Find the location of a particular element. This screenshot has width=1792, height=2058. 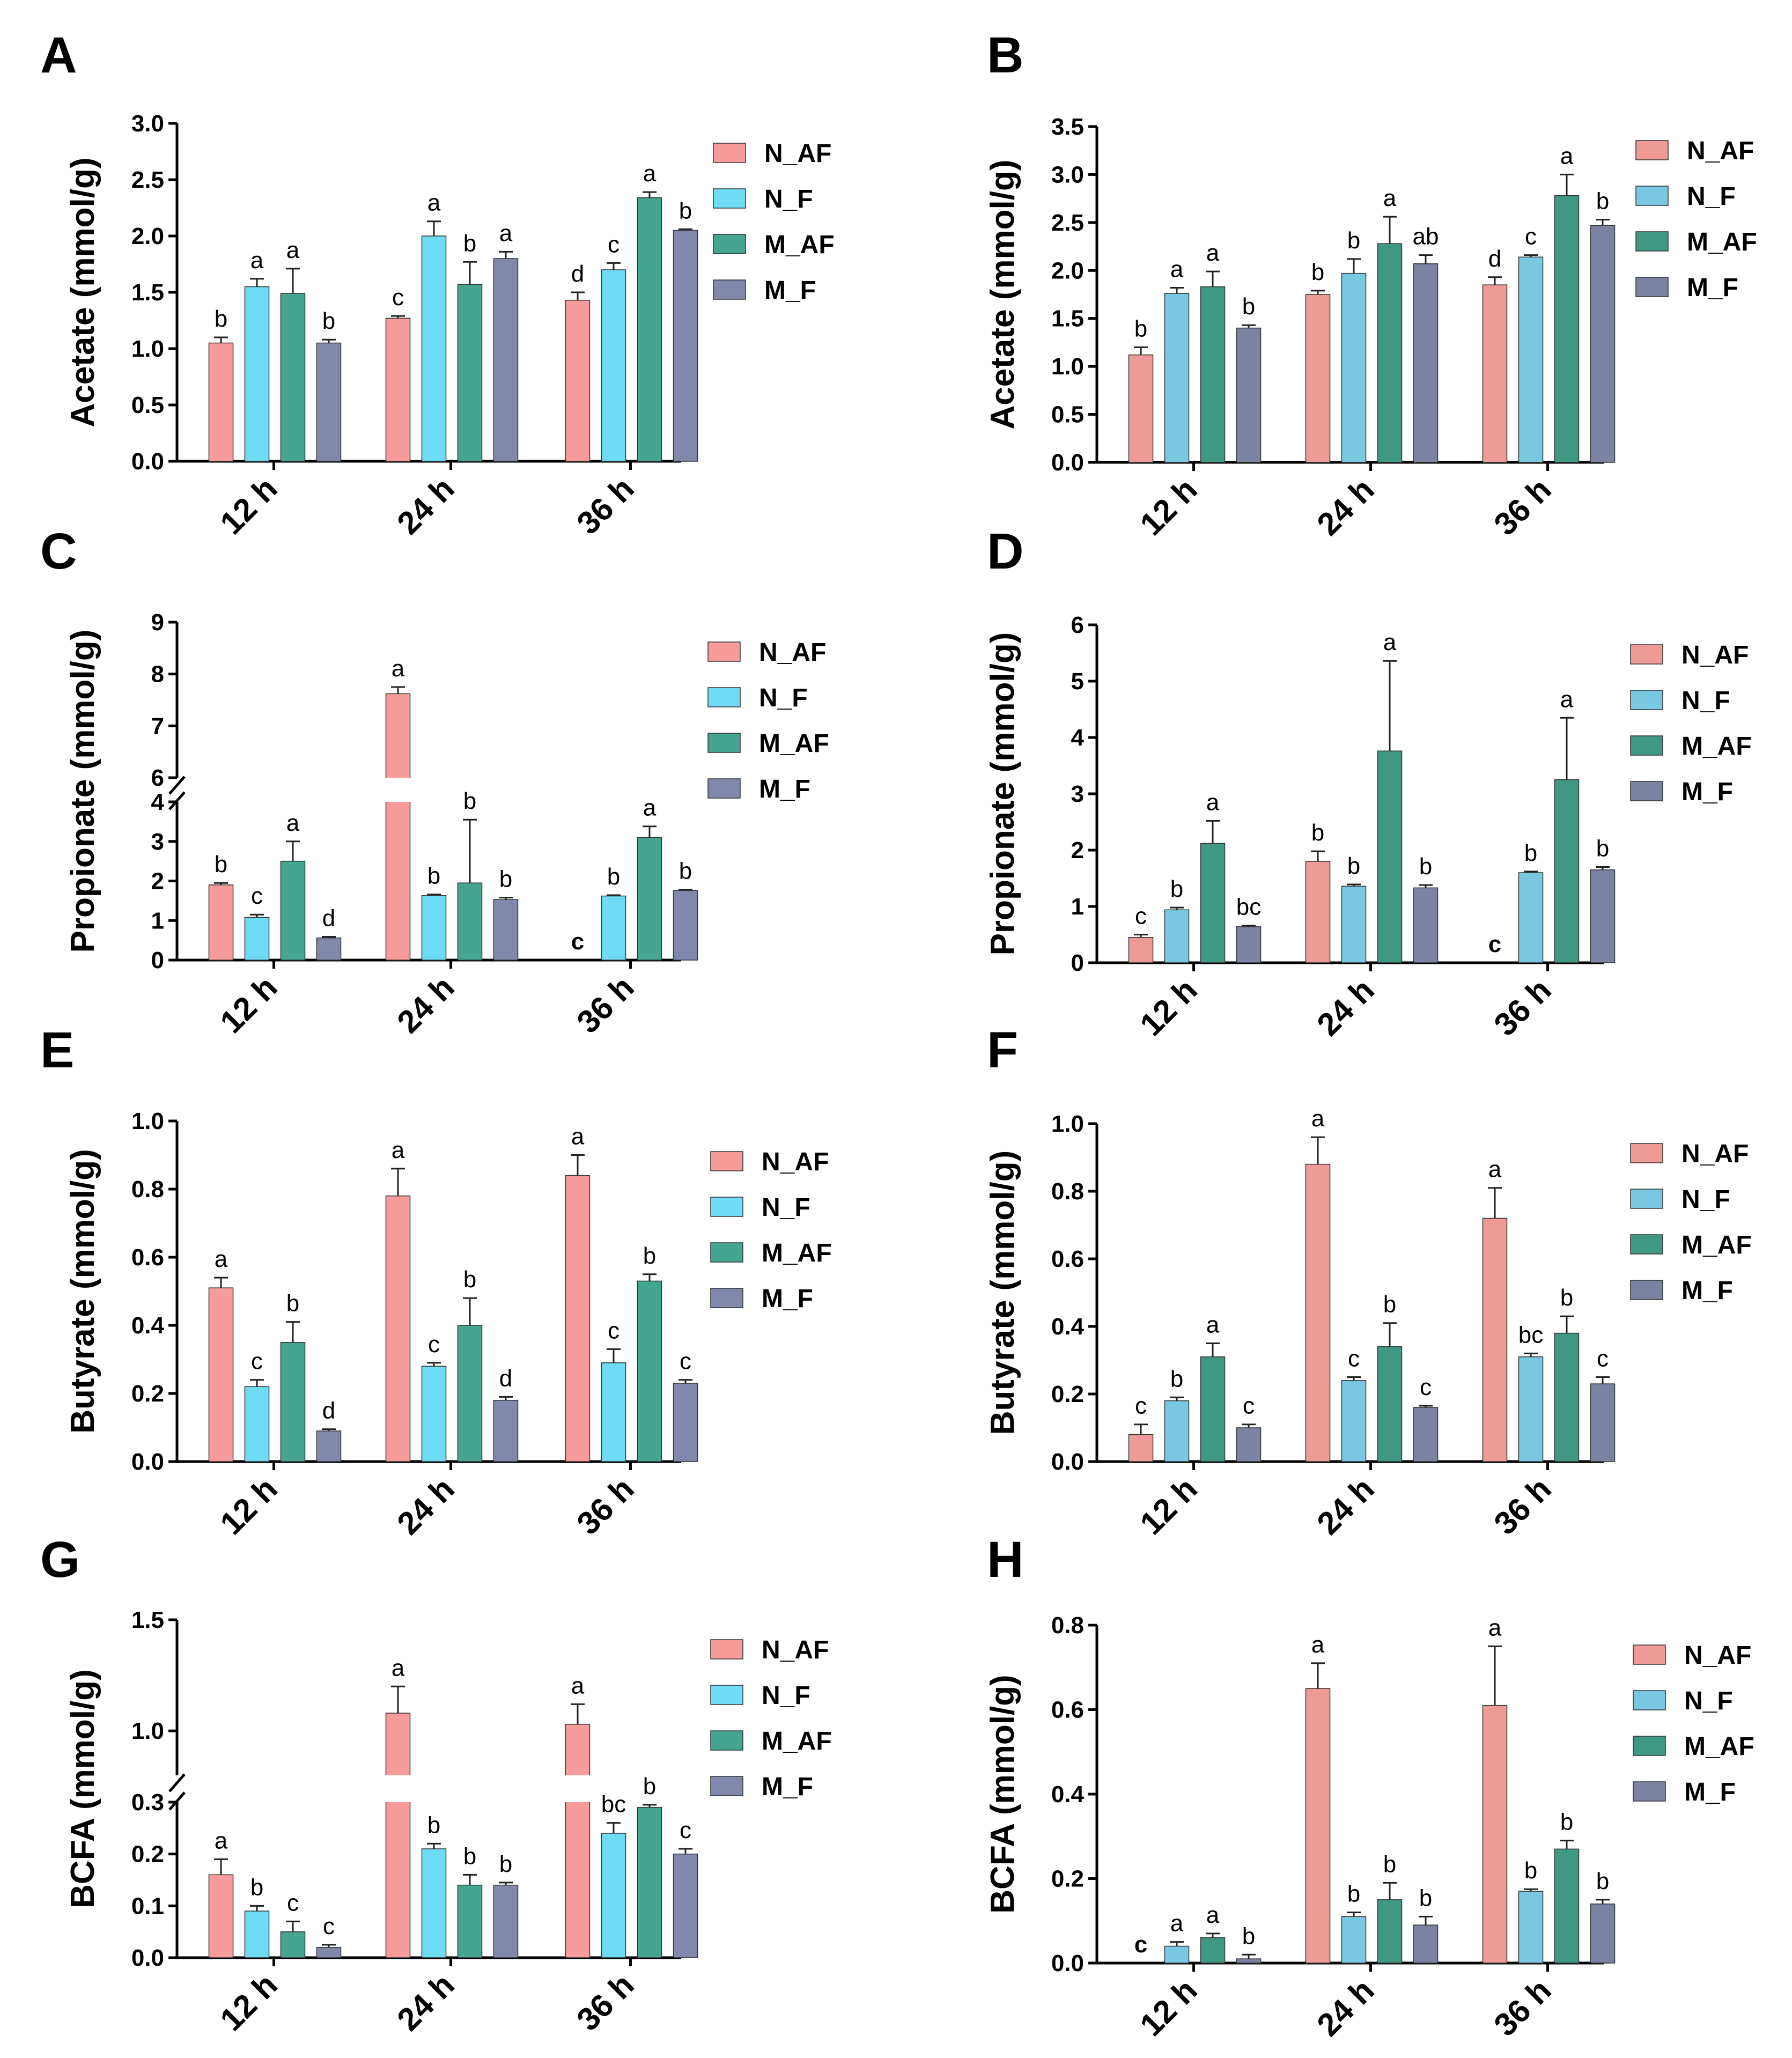

y-axis: 0.0 0.2 0.4 0.6 0.8 is located at coordinates (1074, 1794).